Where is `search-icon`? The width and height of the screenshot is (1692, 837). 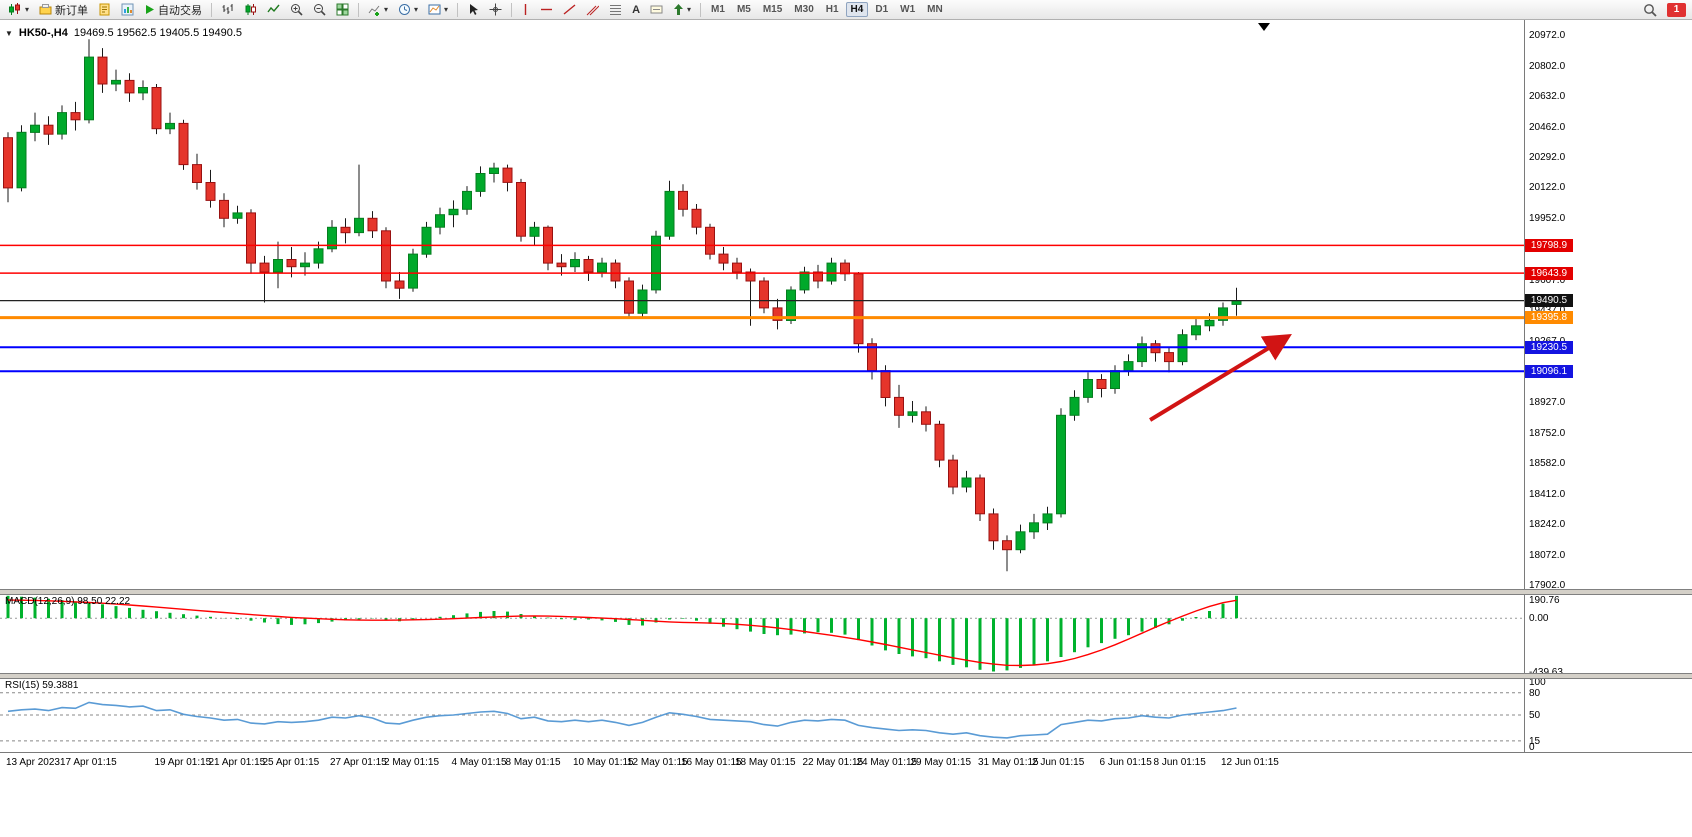
search-icon is located at coordinates (1650, 10).